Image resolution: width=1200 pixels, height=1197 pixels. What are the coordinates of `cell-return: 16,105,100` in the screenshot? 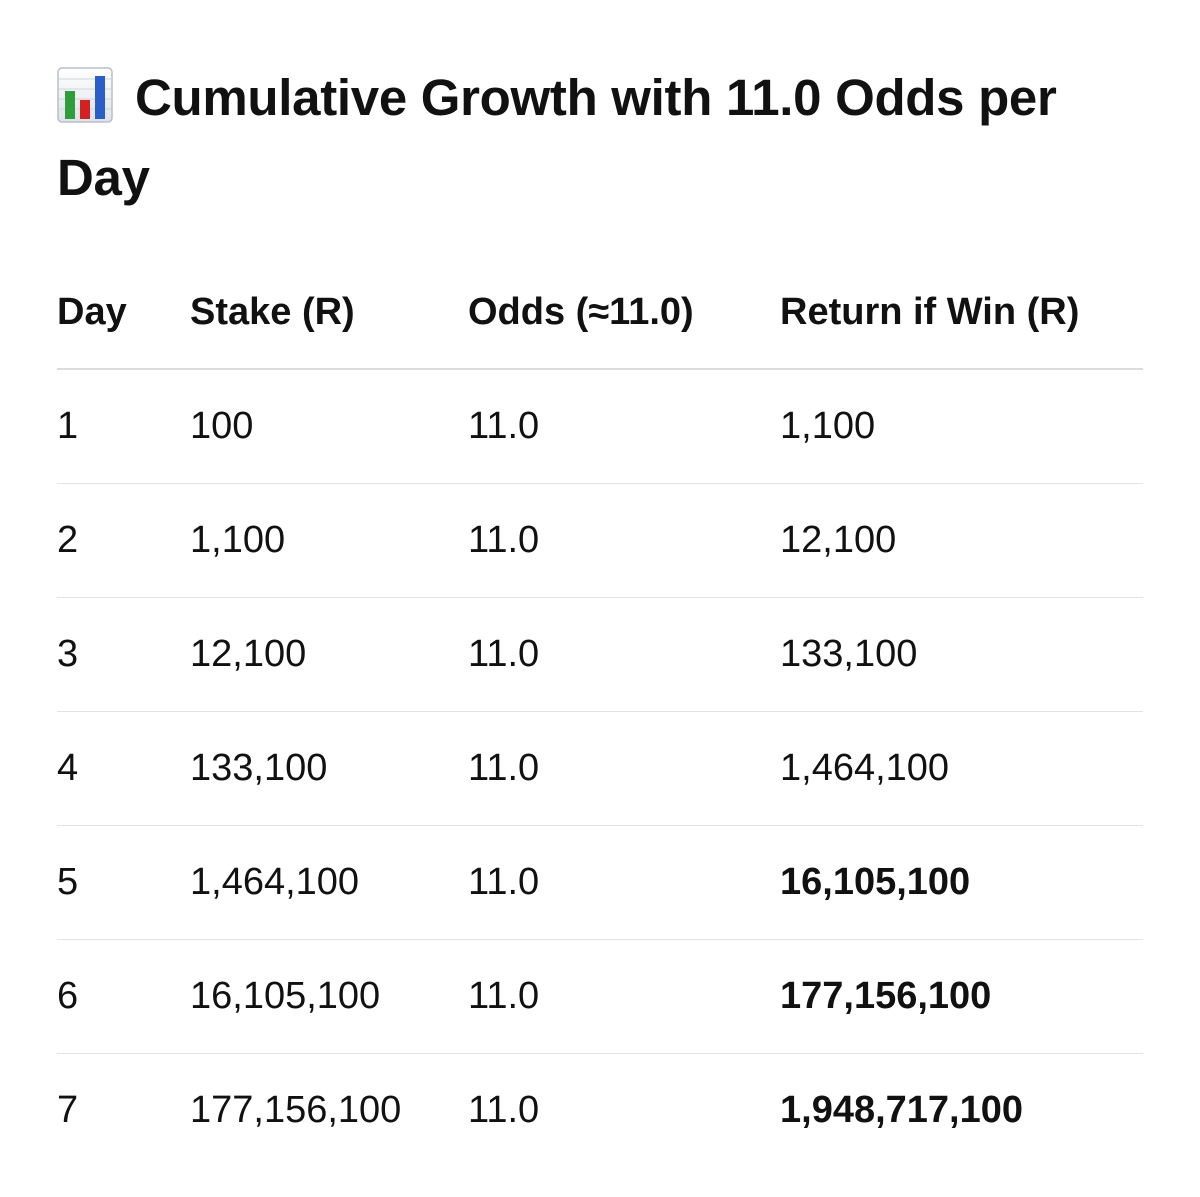 It's located at (961, 882).